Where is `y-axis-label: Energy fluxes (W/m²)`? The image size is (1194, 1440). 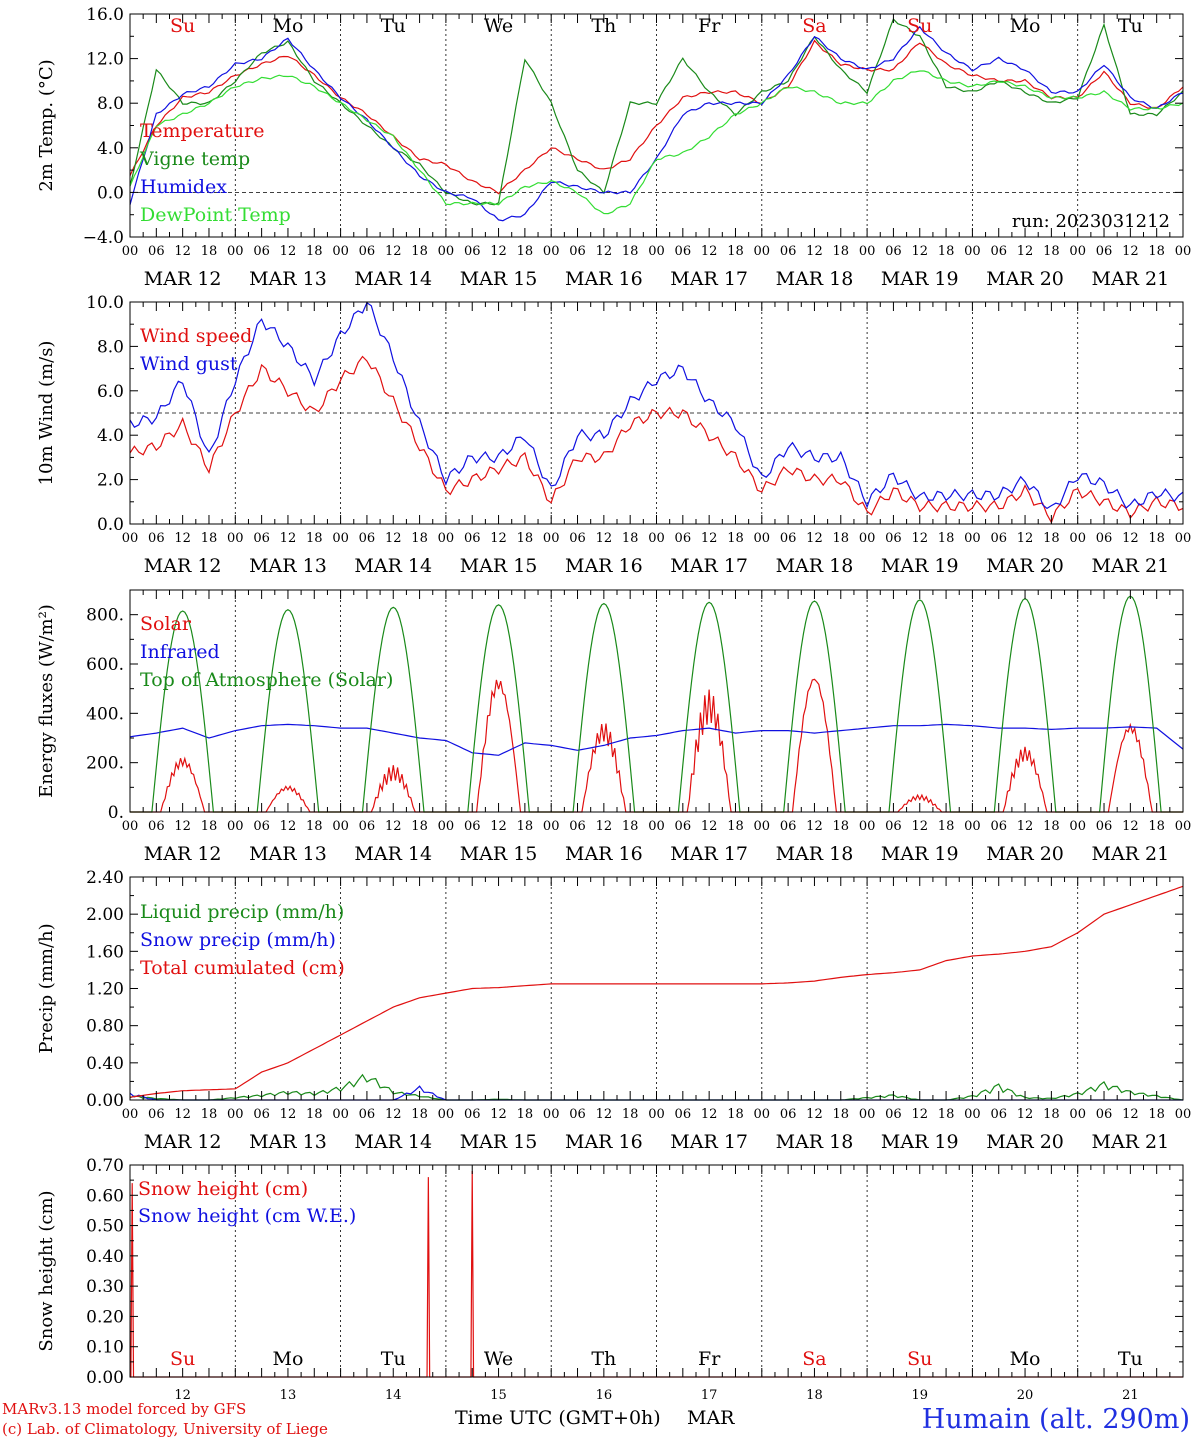
y-axis-label: Energy fluxes (W/m²) is located at coordinates (46, 701).